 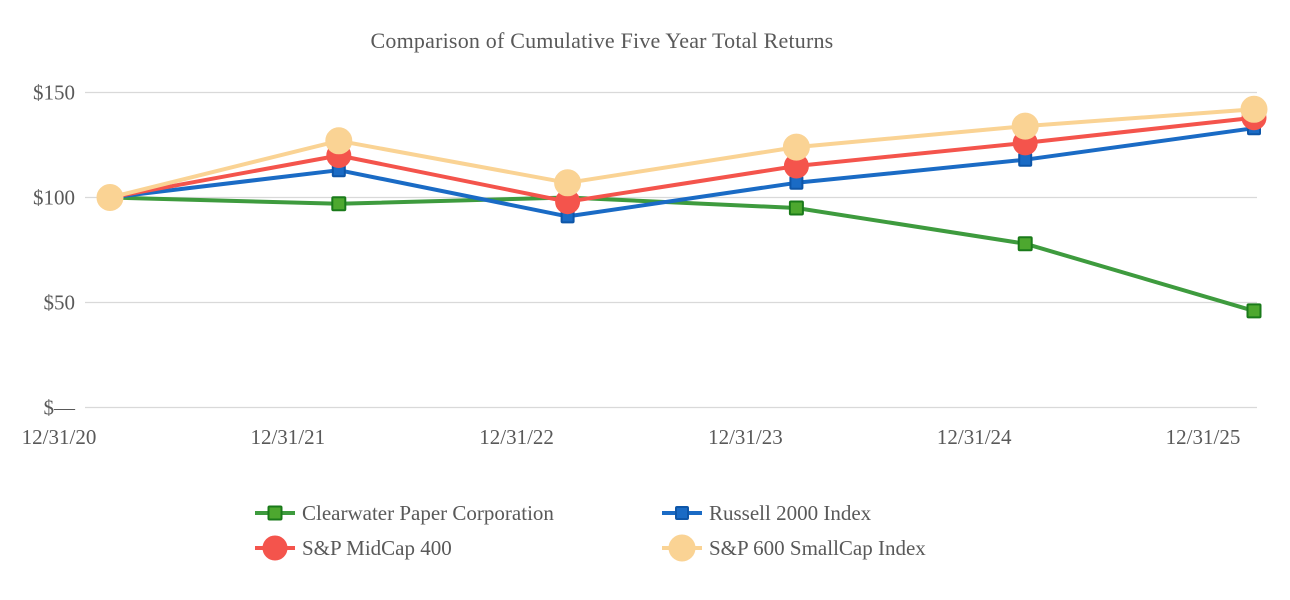 I want to click on legend-label: S&P 600 SmallCap Index, so click(x=817, y=548).